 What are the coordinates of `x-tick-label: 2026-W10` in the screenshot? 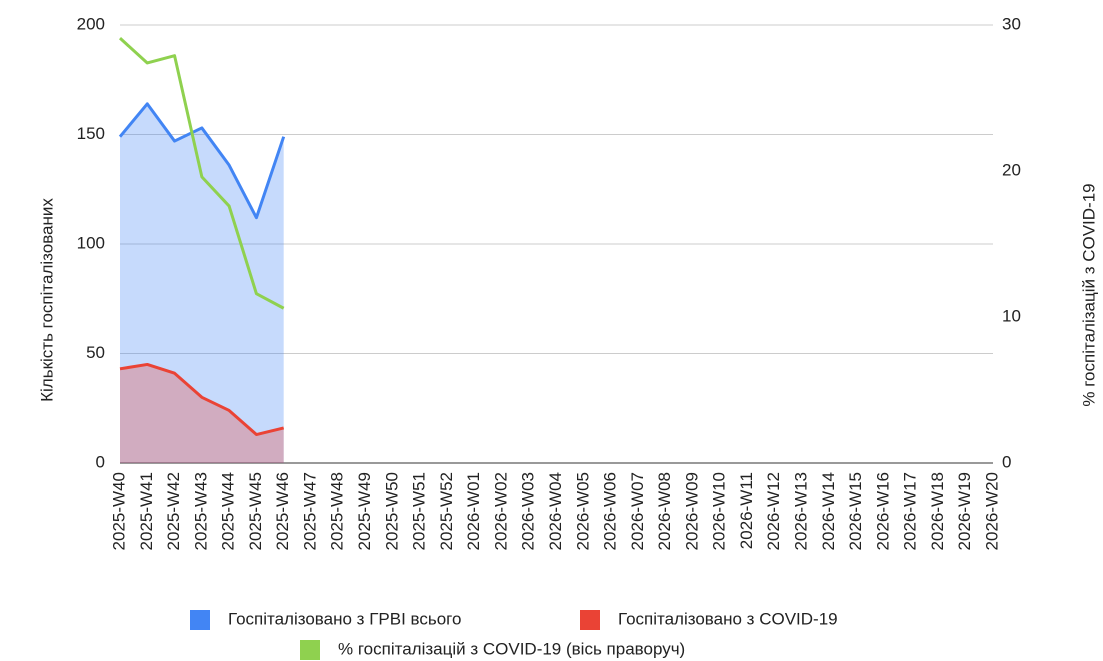 It's located at (719, 511).